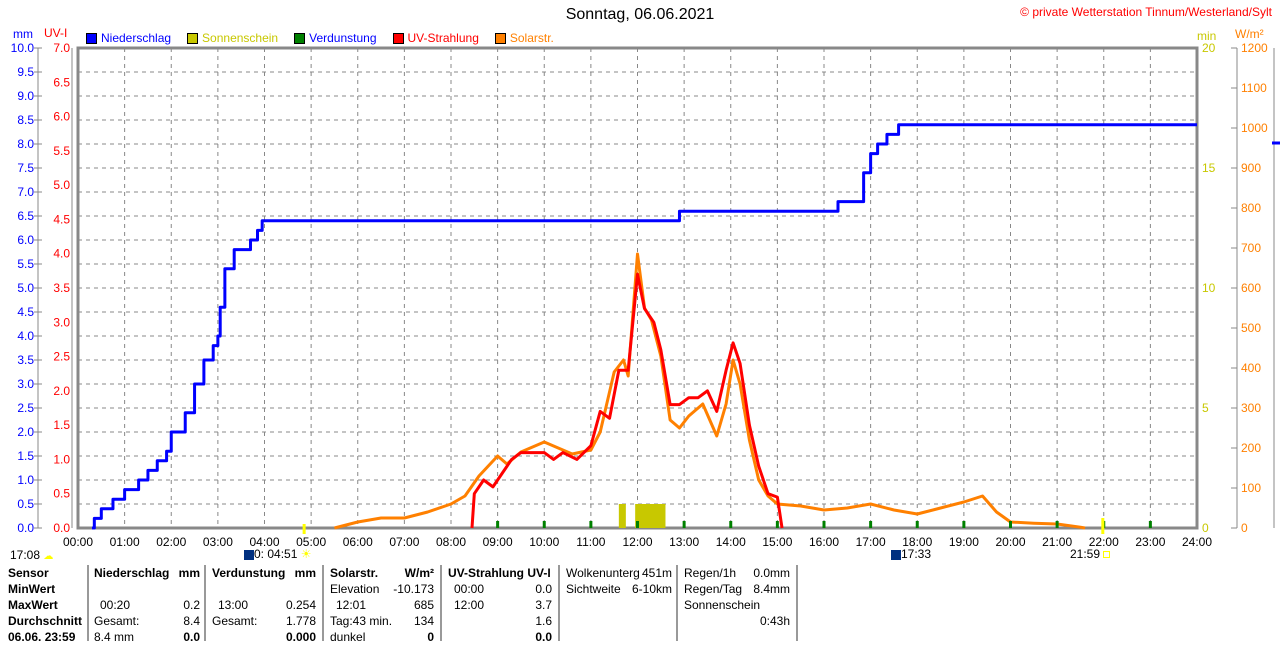 Image resolution: width=1280 pixels, height=645 pixels. I want to click on cell: 1.6, so click(543, 621).